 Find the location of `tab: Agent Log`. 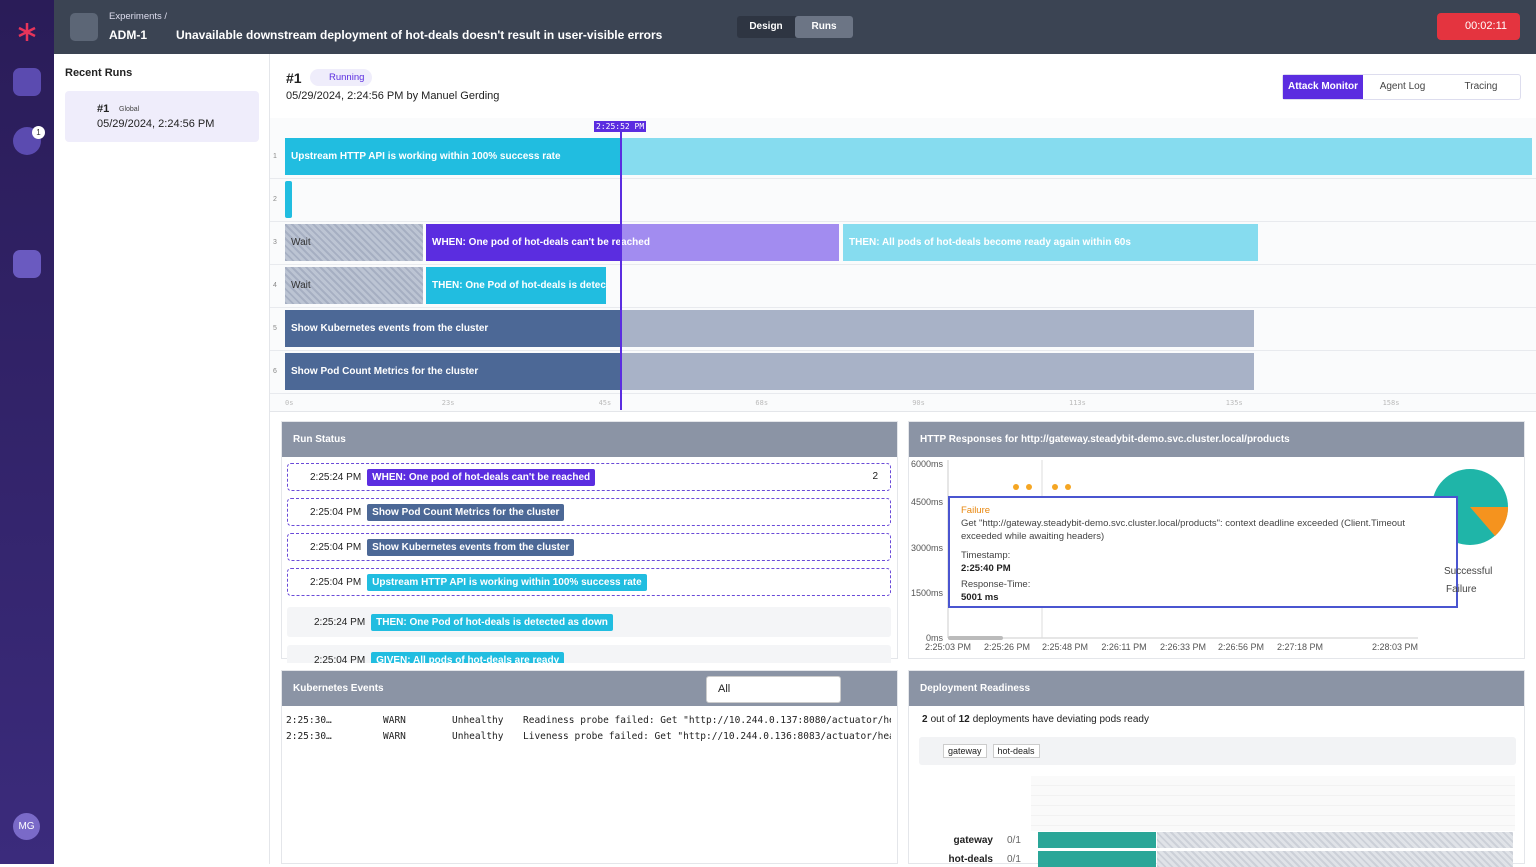

tab: Agent Log is located at coordinates (1402, 86).